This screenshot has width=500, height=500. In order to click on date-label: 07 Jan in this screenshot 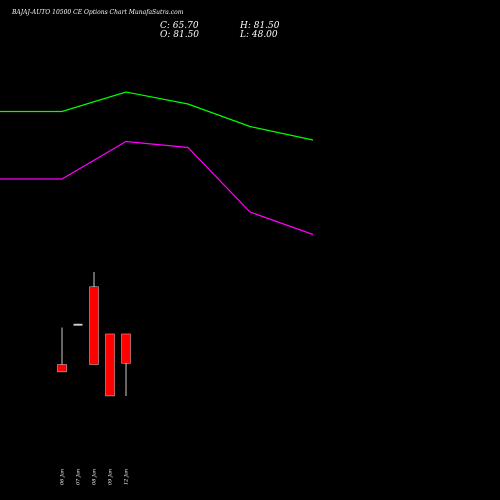, I will do `click(79, 477)`.